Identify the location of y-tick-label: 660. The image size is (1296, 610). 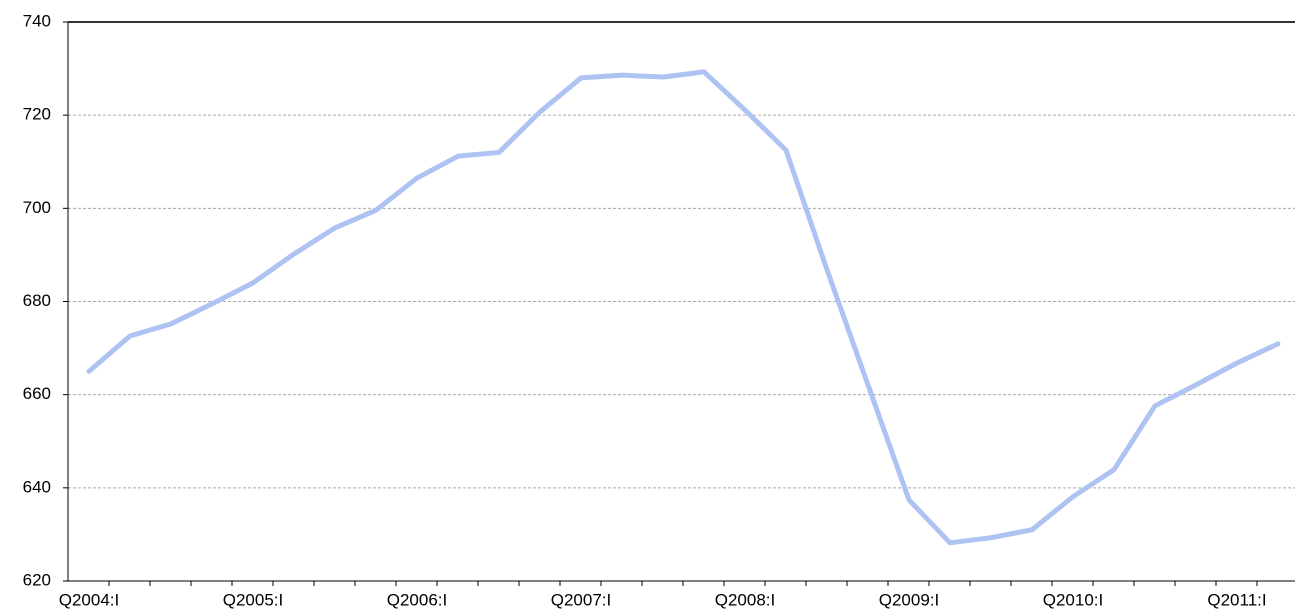
(37, 393).